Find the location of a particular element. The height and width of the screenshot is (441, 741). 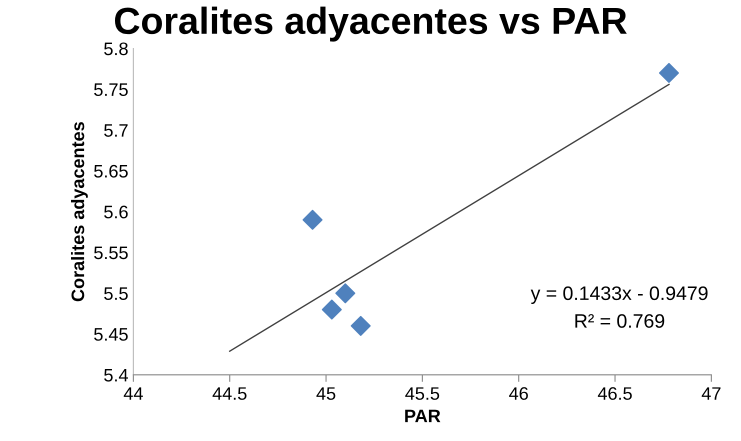

y-tick-label: 5.4 is located at coordinates (116, 375).